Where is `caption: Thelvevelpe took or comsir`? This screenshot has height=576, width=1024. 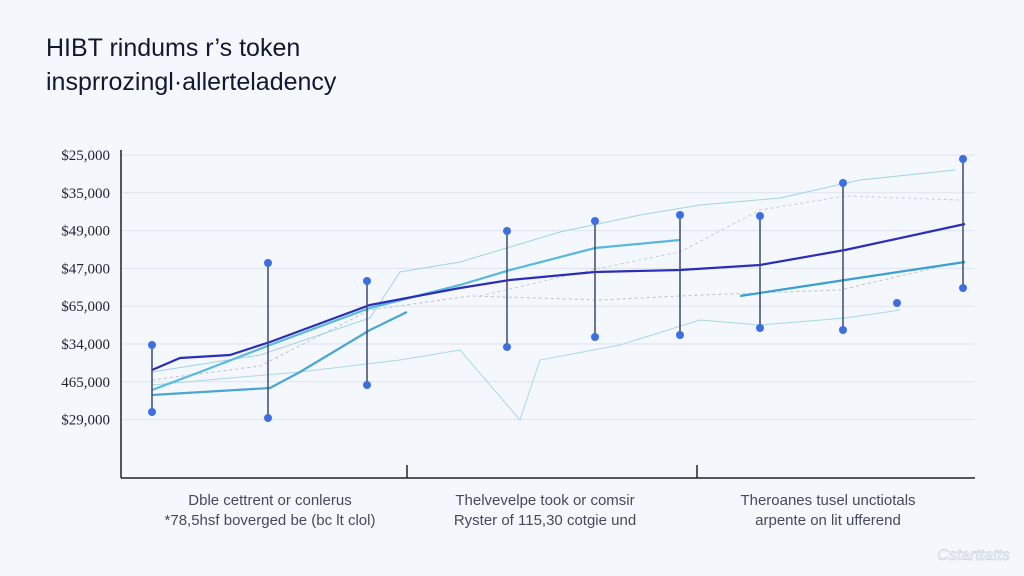 caption: Thelvevelpe took or comsir is located at coordinates (544, 500).